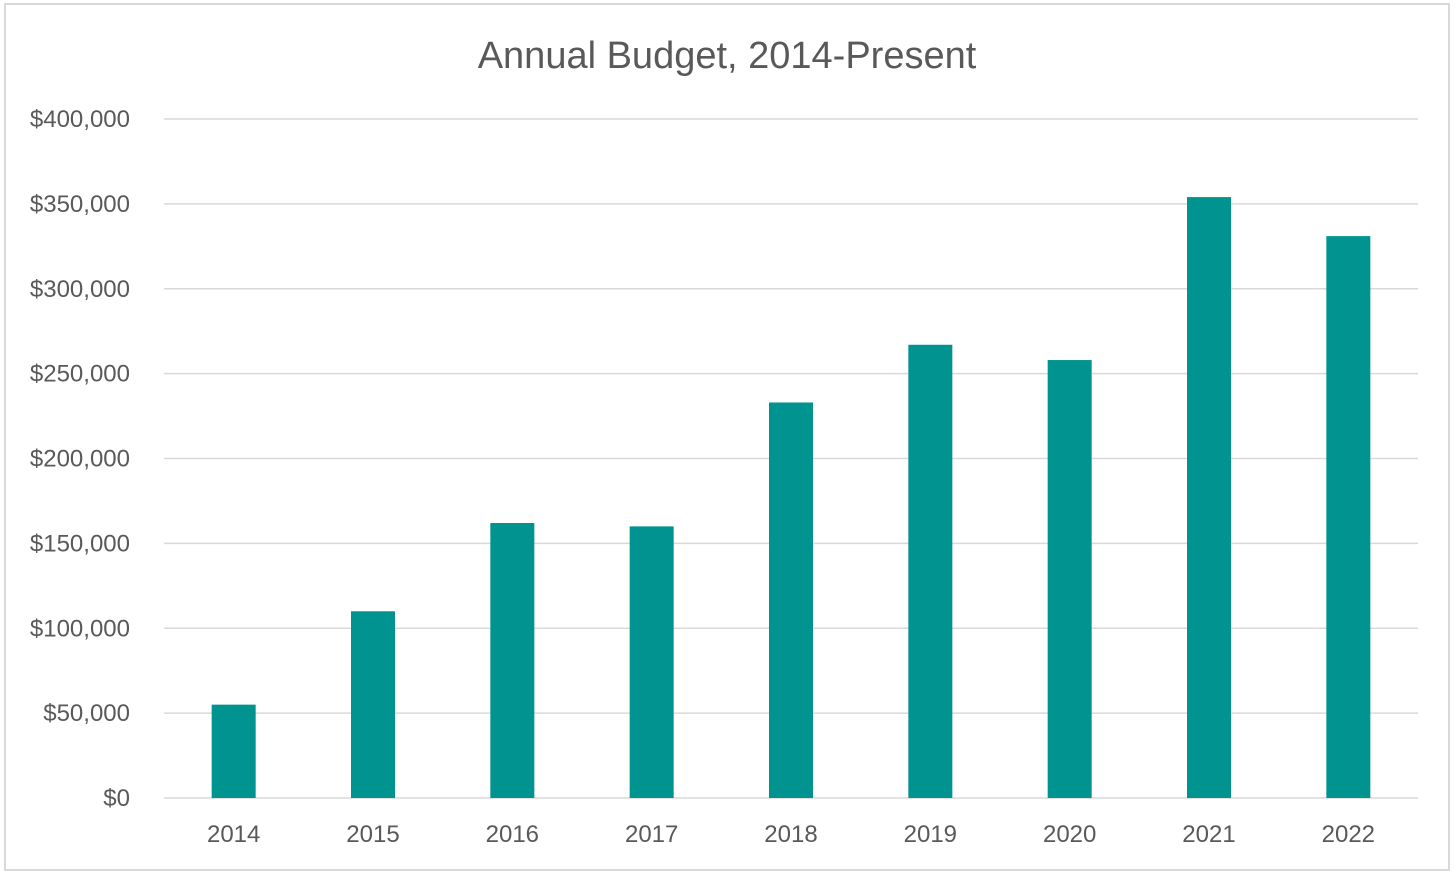 This screenshot has height=878, width=1456. I want to click on y-tick-label: $150,000, so click(80, 543).